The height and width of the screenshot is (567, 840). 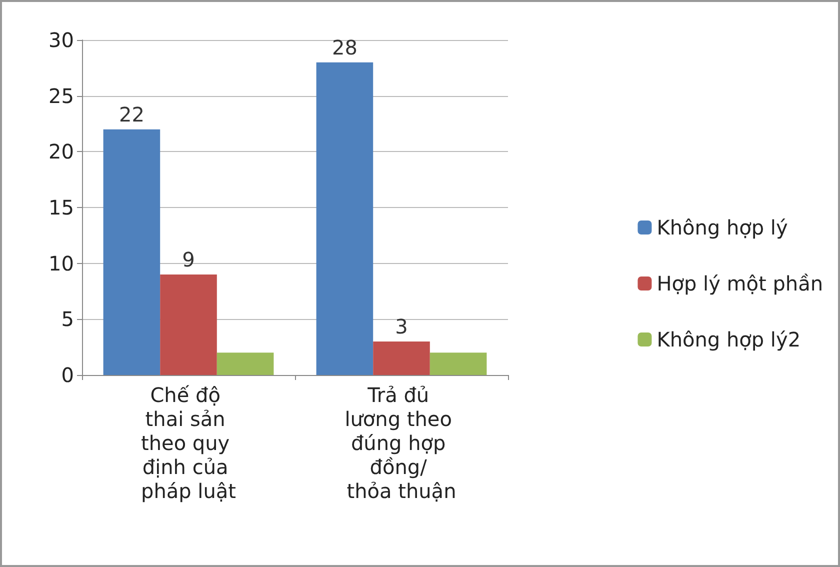 I want to click on x-tick-label: Trả đủ lương theo đúng hợp đồng/ thỏa thuận, so click(x=401, y=443).